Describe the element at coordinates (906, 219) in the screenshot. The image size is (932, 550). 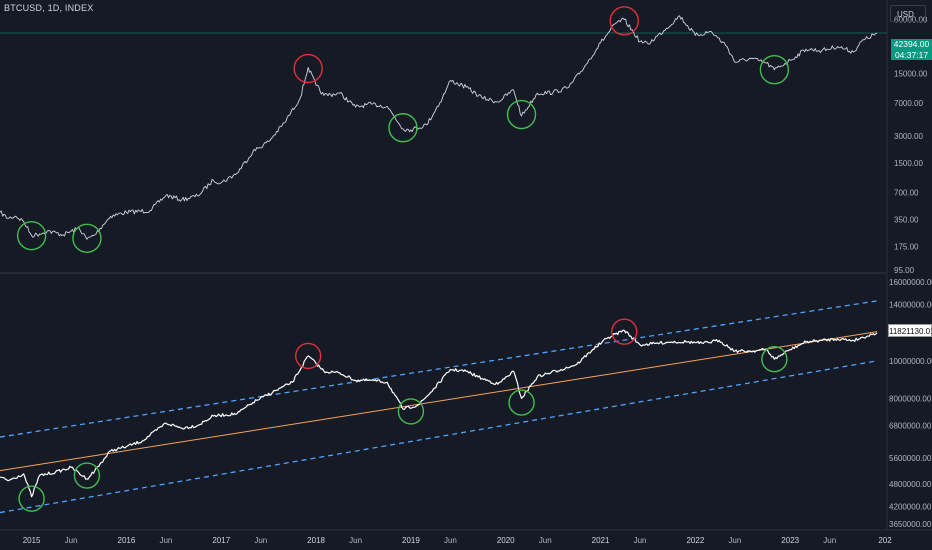
I see `price-tick-label: 350.00` at that location.